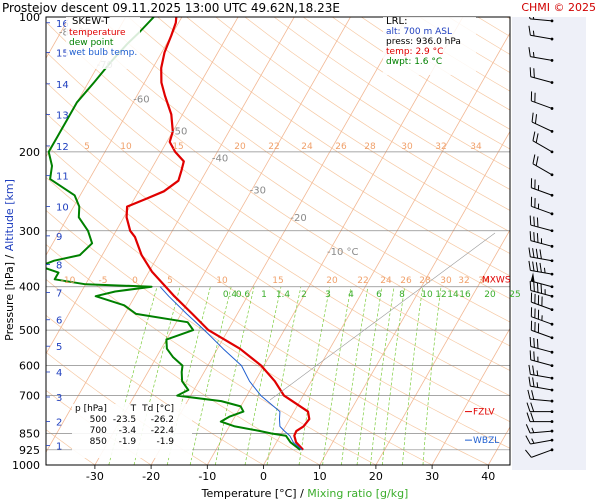  What do you see at coordinates (514, 295) in the screenshot?
I see `mixing-ratio-label: 25` at bounding box center [514, 295].